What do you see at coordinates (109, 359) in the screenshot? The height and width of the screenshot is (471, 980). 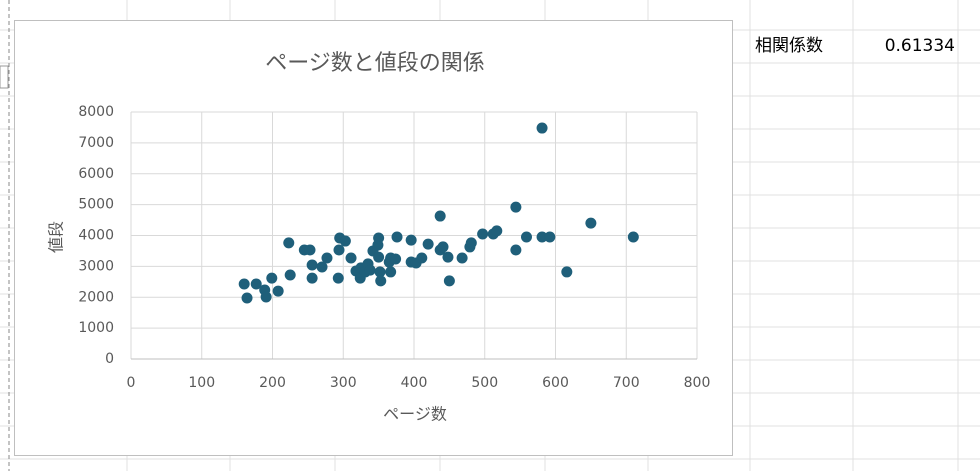 I see `y-tick-label: 0` at bounding box center [109, 359].